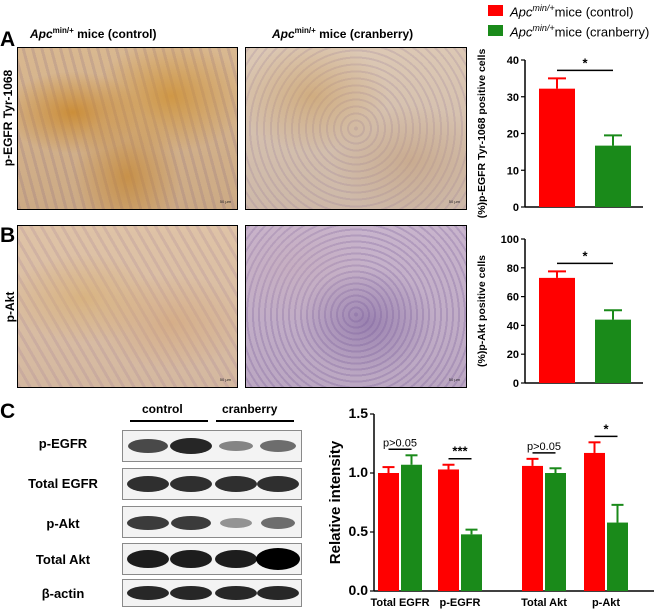 This screenshot has width=660, height=611. I want to click on blot-label-p-akt: p-Akt, so click(63, 523).